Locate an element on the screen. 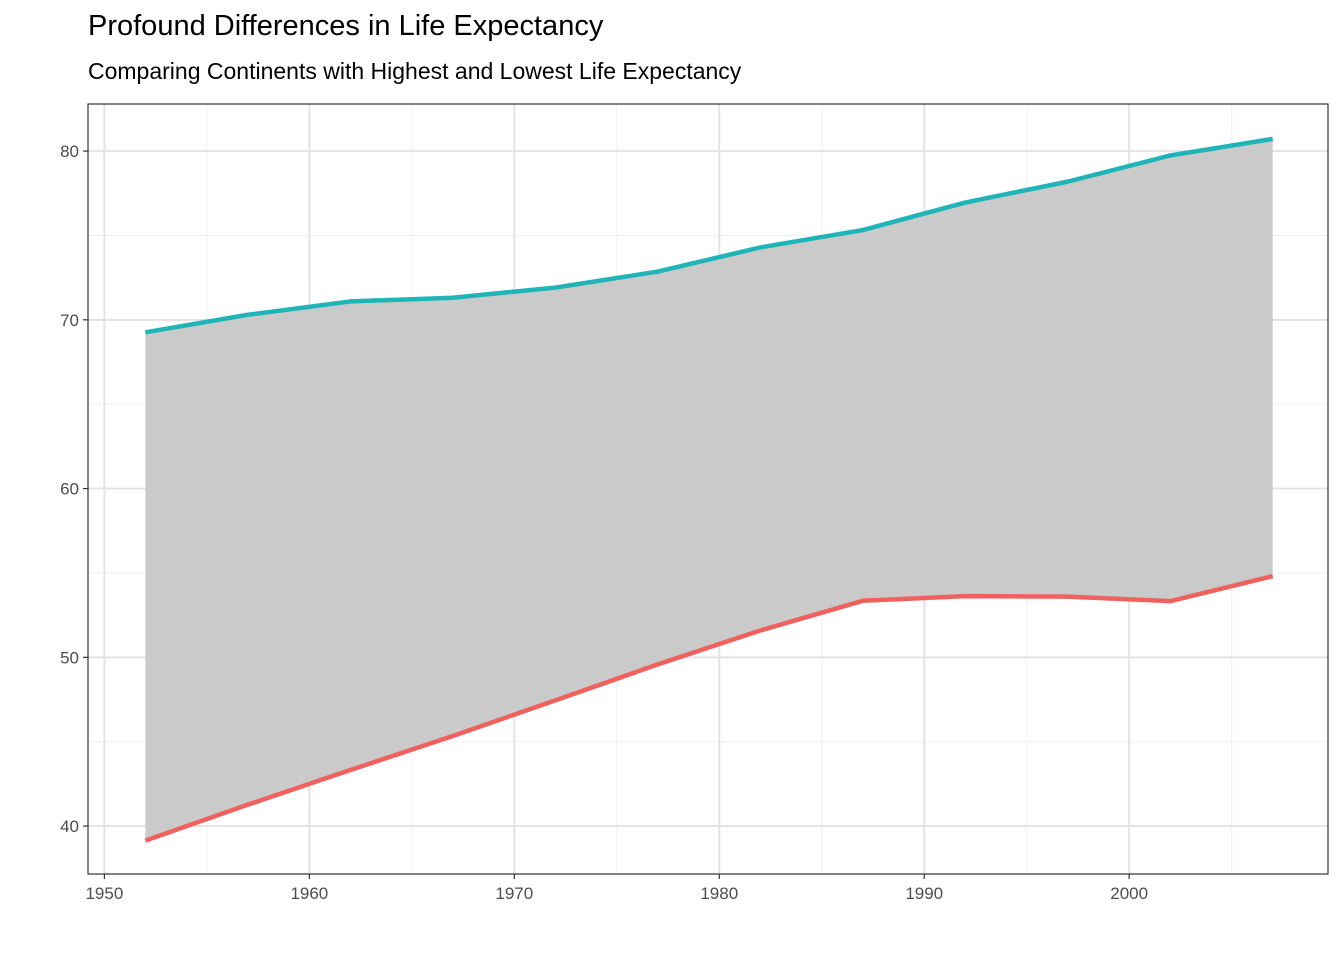 The width and height of the screenshot is (1344, 960). x-tick-label: 1990 is located at coordinates (924, 893).